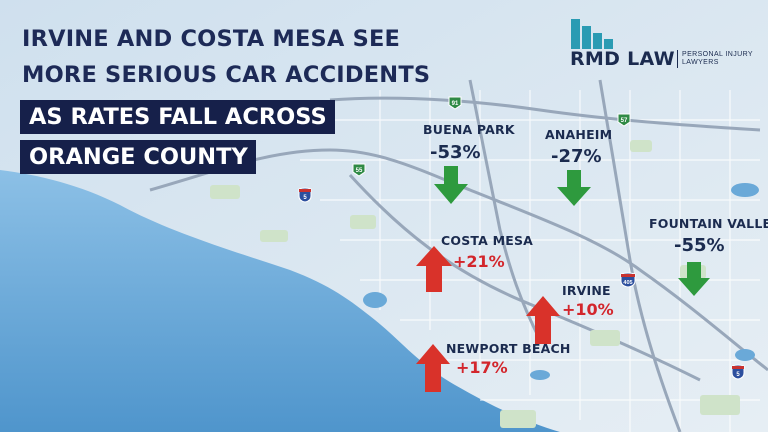 The height and width of the screenshot is (432, 768). I want to click on interstate-5-shield: 5, so click(305, 195).